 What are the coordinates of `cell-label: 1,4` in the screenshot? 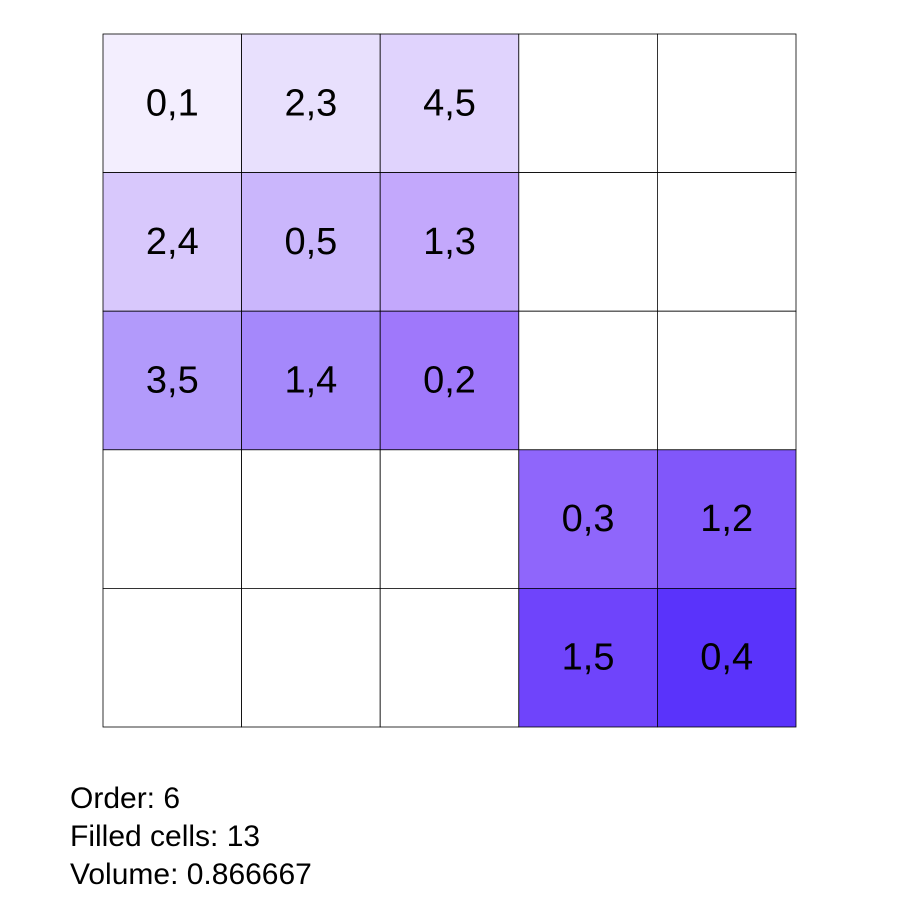 It's located at (310, 381).